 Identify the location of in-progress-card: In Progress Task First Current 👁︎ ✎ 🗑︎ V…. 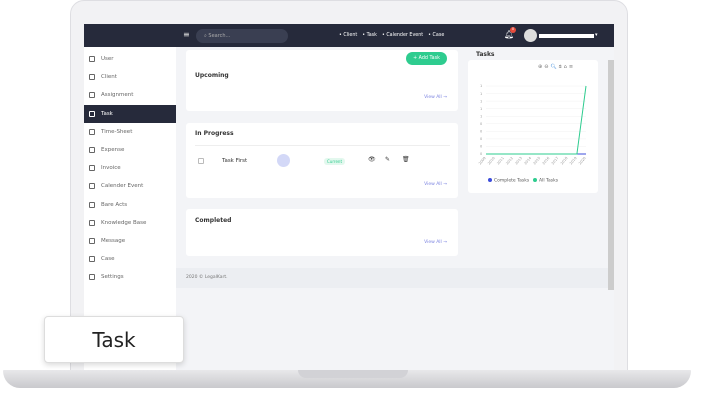
(322, 160).